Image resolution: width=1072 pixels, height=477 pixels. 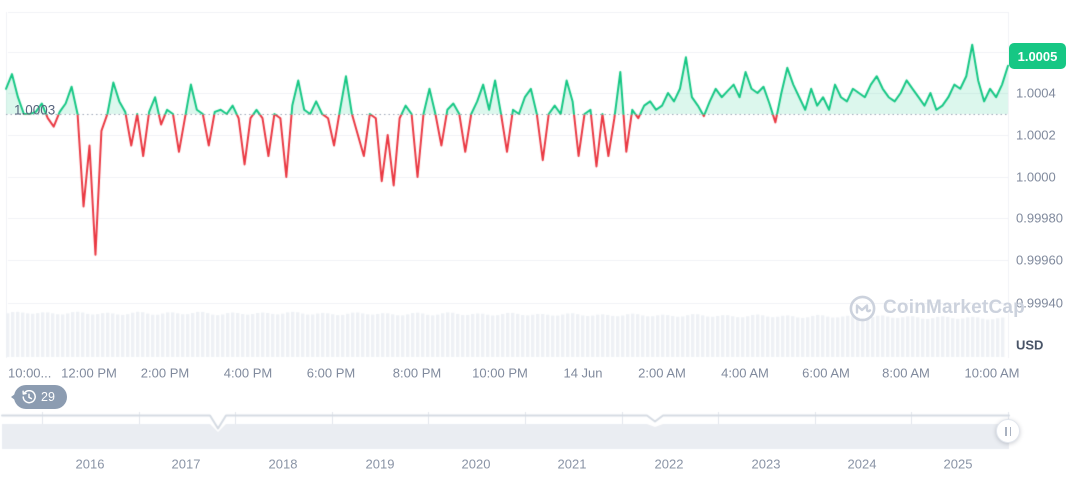 I want to click on navigator-year-label: 2025, so click(x=958, y=464).